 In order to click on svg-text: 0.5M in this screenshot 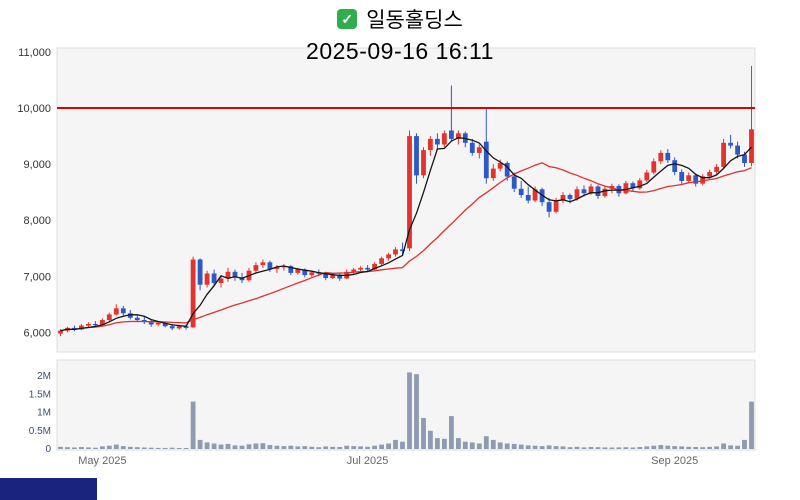, I will do `click(40, 431)`.